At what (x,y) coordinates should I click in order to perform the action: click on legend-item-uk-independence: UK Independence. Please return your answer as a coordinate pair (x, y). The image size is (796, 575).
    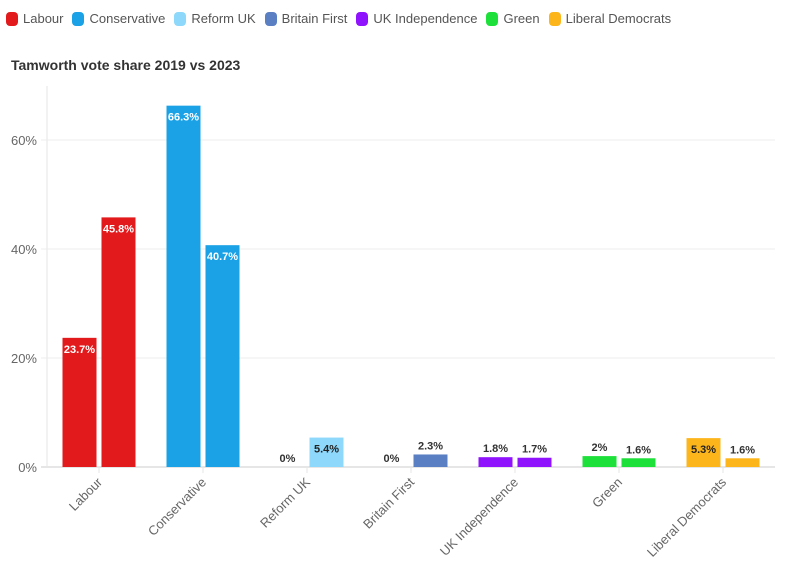
    Looking at the image, I should click on (416, 18).